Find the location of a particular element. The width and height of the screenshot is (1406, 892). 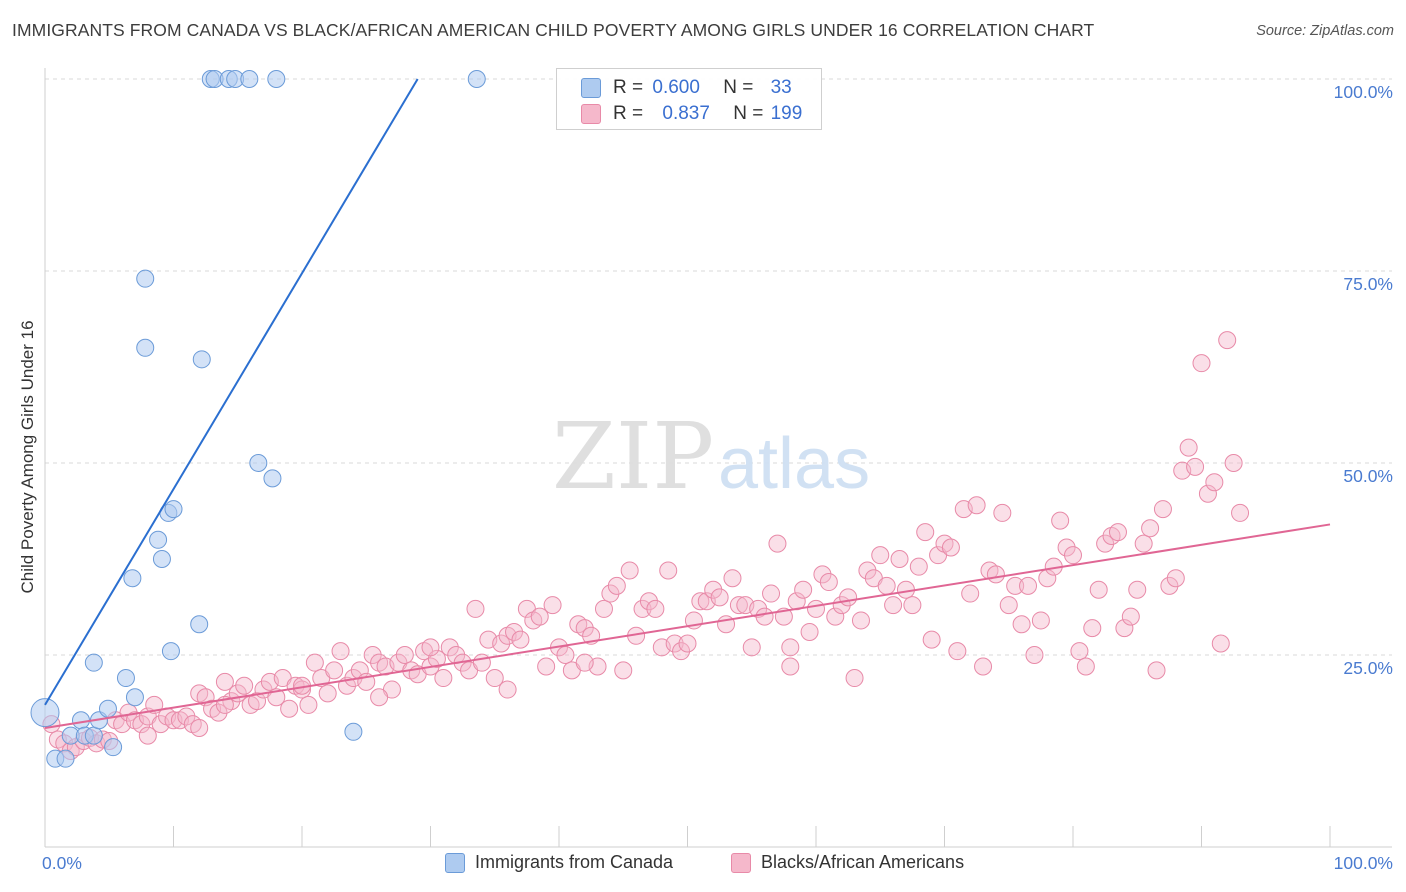

legend-item-canada: Immigrants from Canada is located at coordinates (559, 862).